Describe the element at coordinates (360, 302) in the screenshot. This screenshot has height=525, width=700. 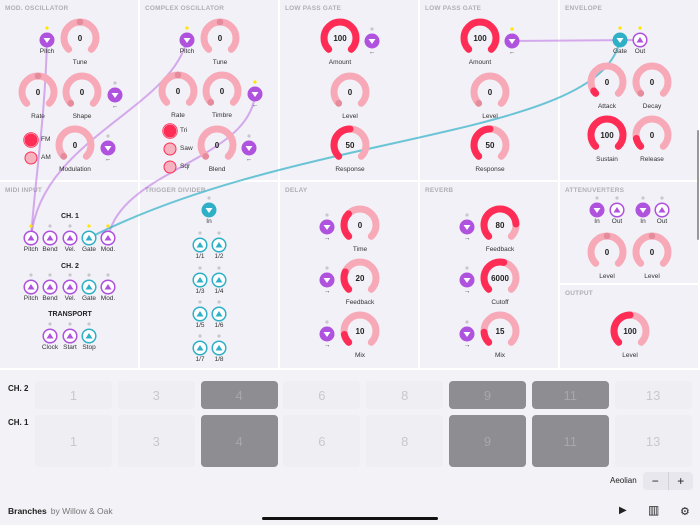
I see `knob-label: Feedback` at that location.